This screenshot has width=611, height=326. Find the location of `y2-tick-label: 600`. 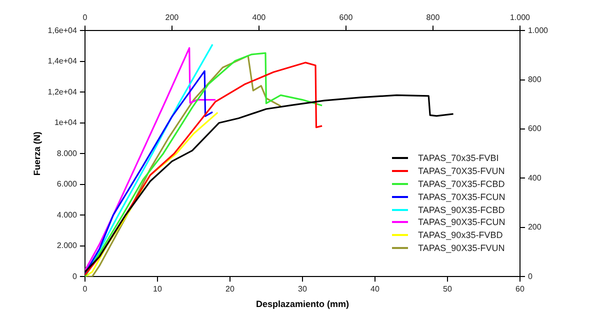

y2-tick-label: 600 is located at coordinates (535, 129).